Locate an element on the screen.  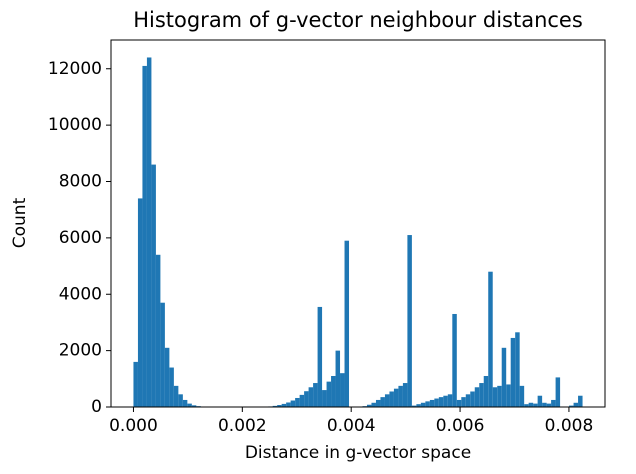
y-axis-label: Count is located at coordinates (20, 222).